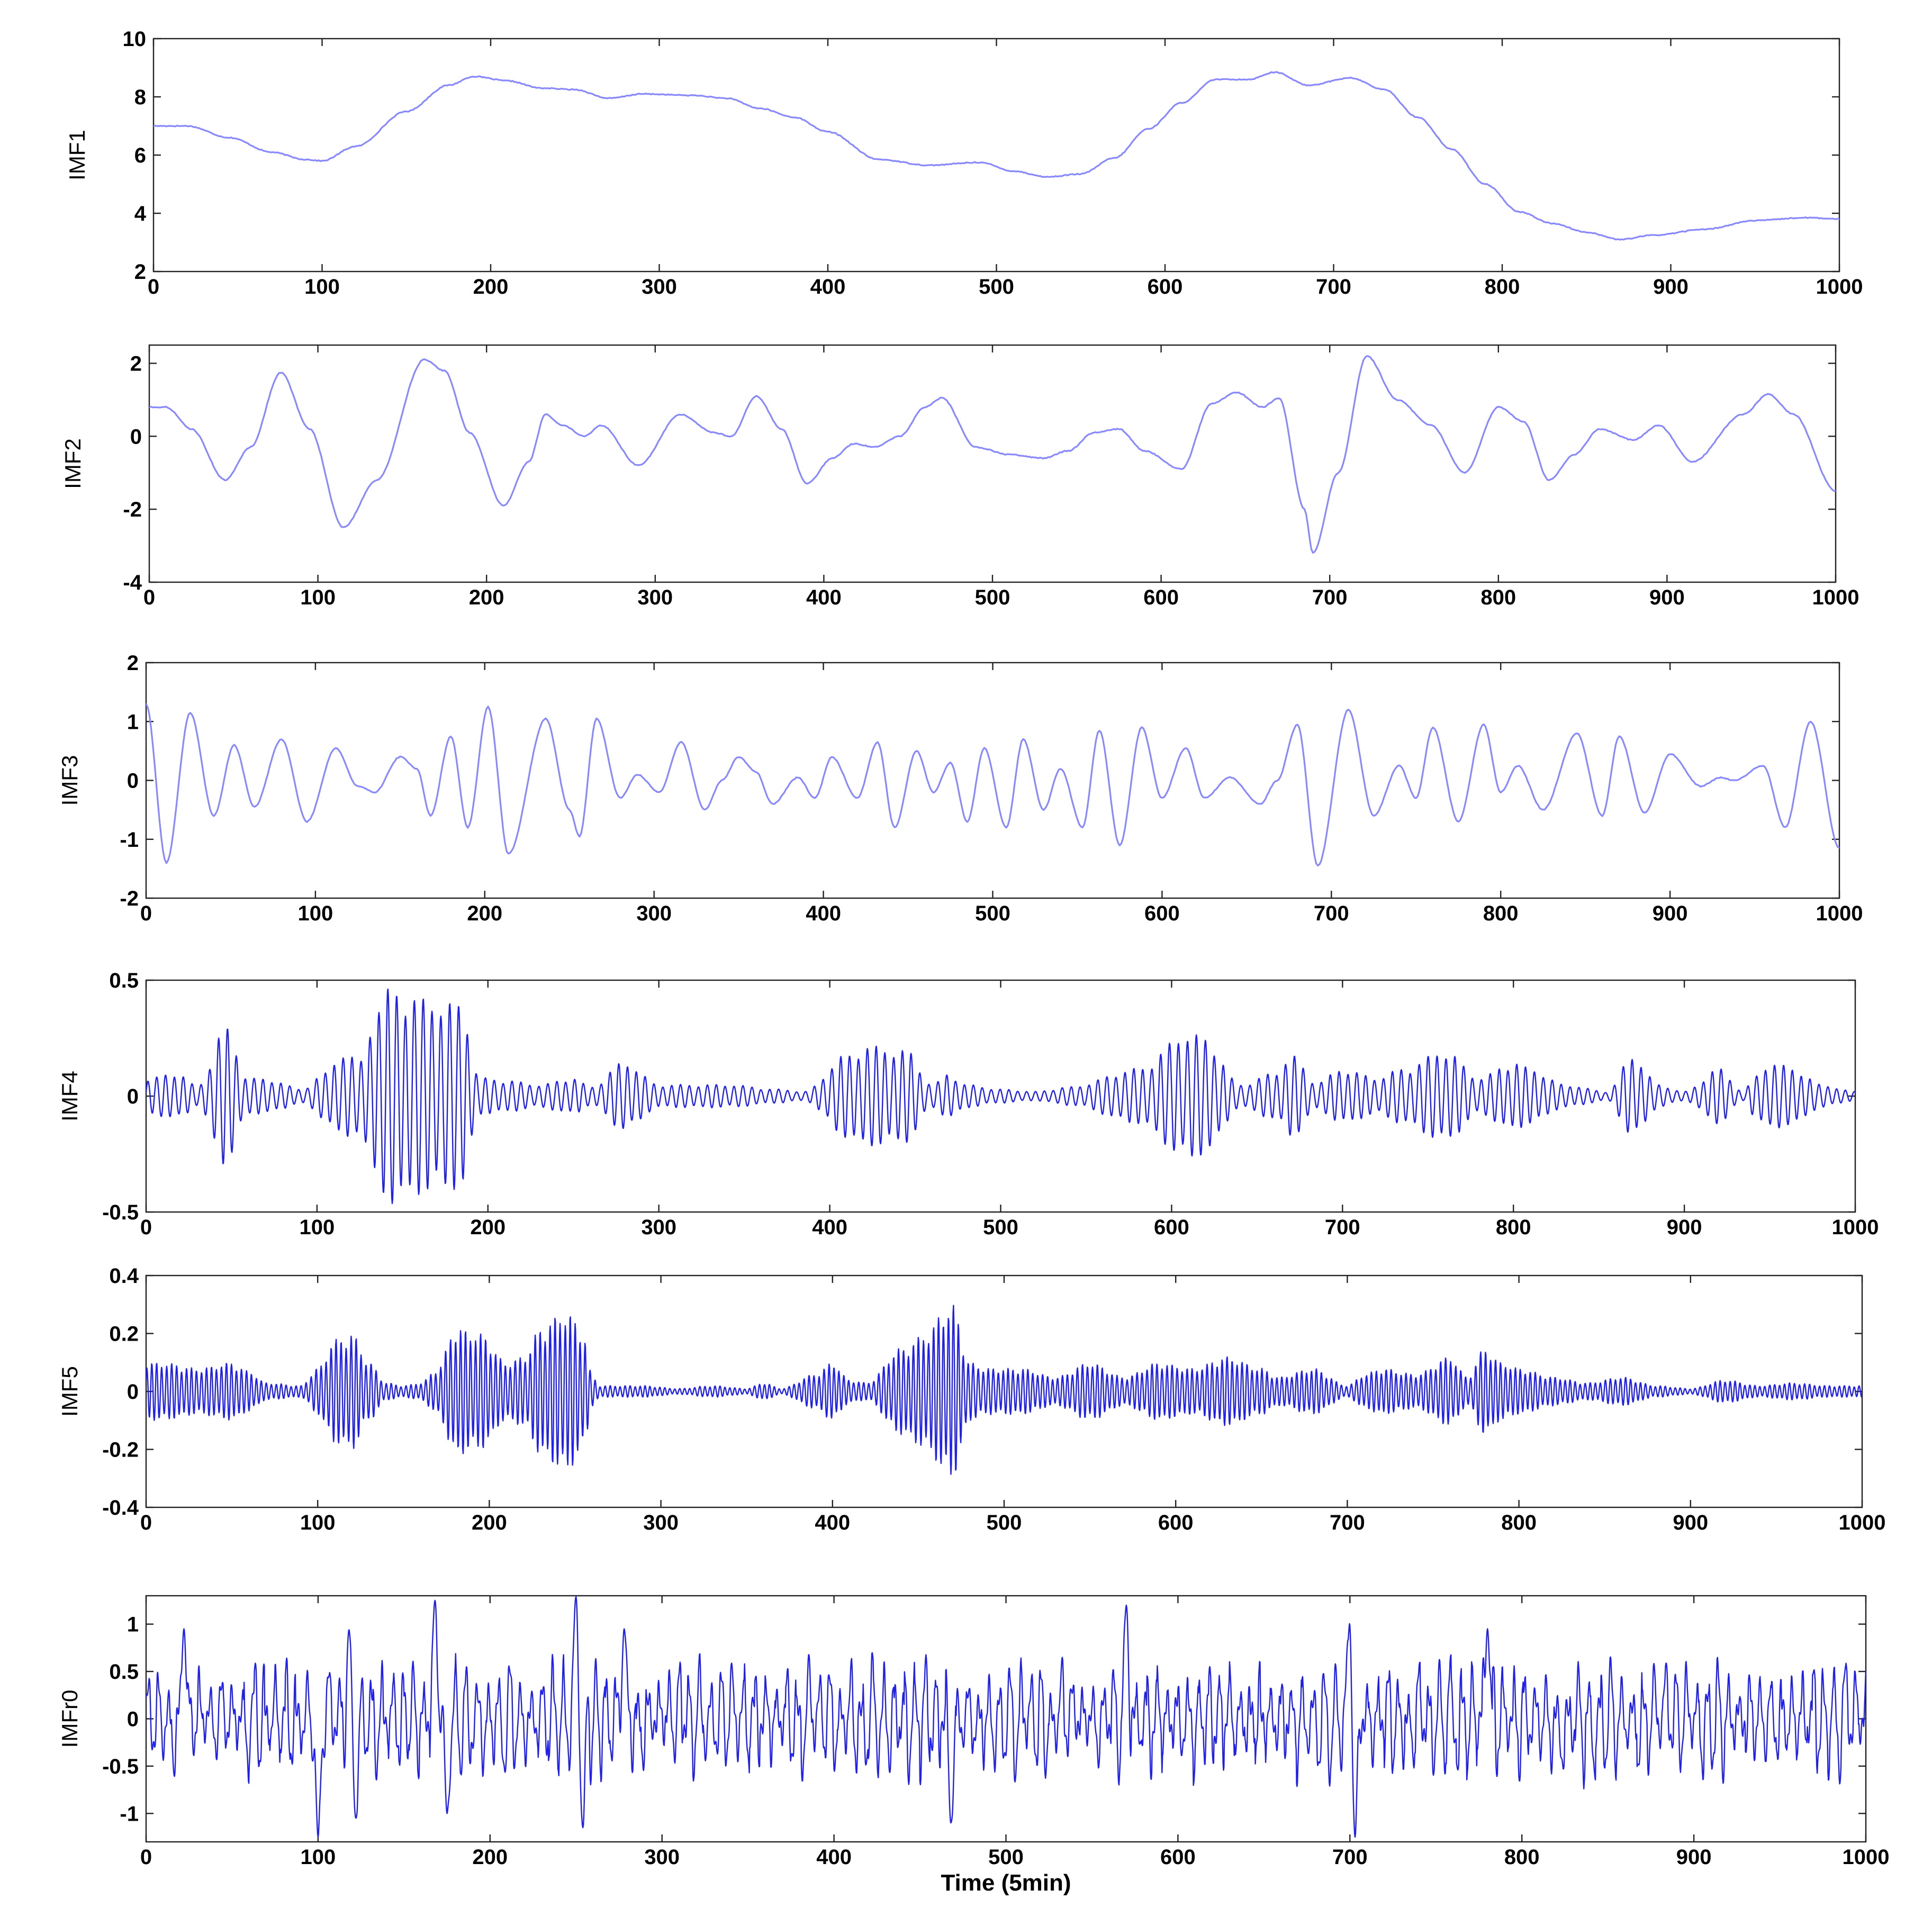 Image resolution: width=1932 pixels, height=1917 pixels. What do you see at coordinates (1004, 1390) in the screenshot?
I see `series-line-imf5` at bounding box center [1004, 1390].